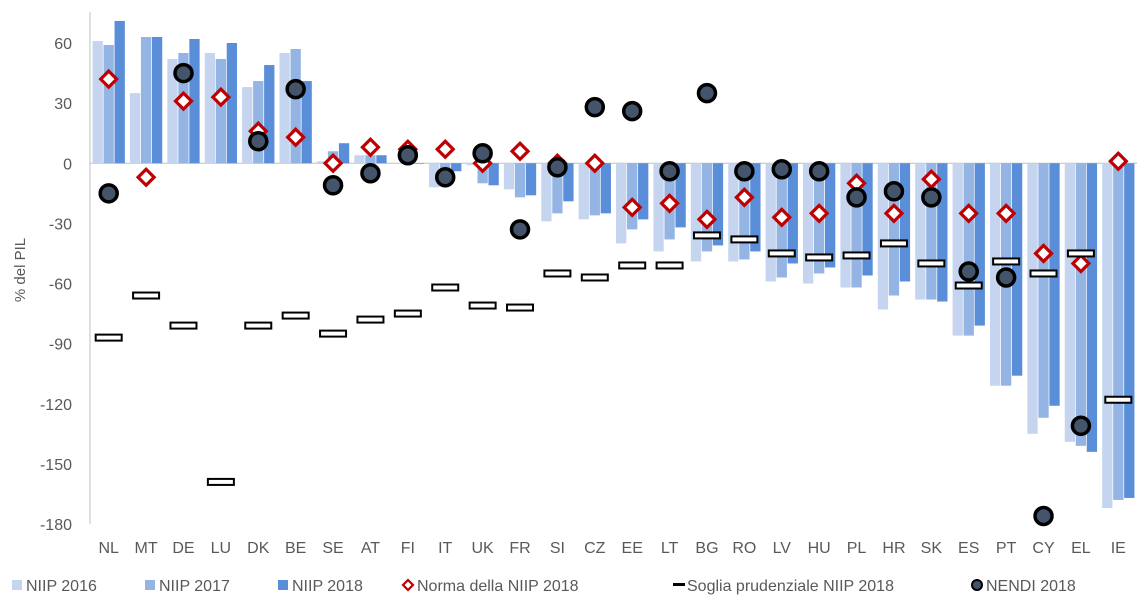 The height and width of the screenshot is (605, 1137). What do you see at coordinates (670, 548) in the screenshot?
I see `x-tick-label: LT` at bounding box center [670, 548].